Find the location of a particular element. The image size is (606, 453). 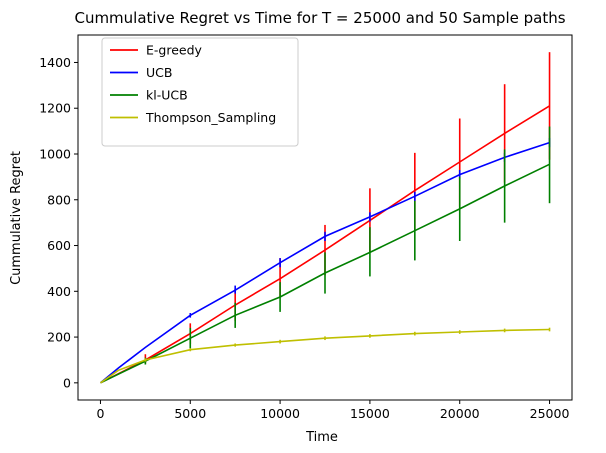

legend-label-kl-ucb: kl-UCB is located at coordinates (167, 95).